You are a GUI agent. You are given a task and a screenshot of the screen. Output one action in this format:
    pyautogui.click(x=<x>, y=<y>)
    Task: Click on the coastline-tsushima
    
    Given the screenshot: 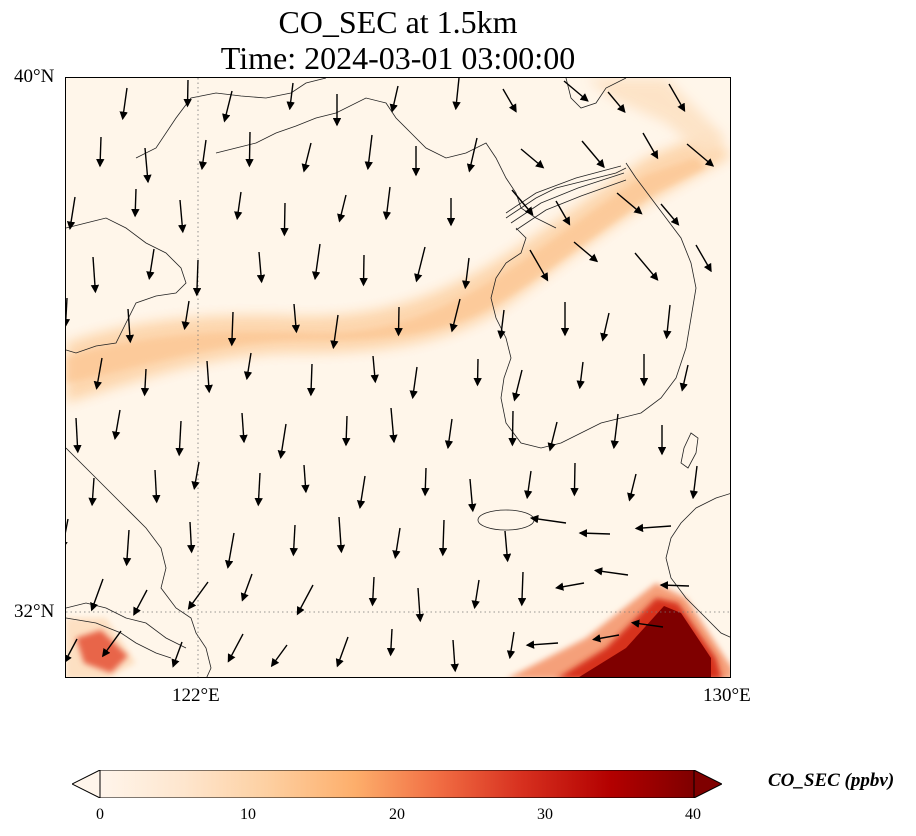 What is the action you would take?
    pyautogui.click(x=689, y=450)
    